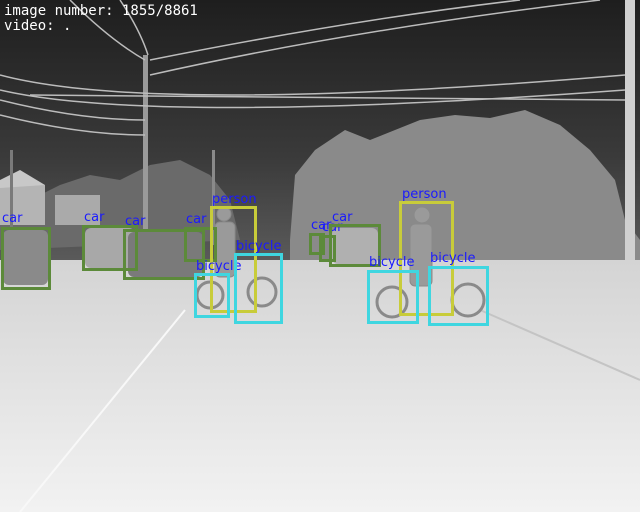 Image resolution: width=640 pixels, height=512 pixels. Describe the element at coordinates (101, 11) in the screenshot. I see `image-number-text: image number: 1855/8861` at that location.